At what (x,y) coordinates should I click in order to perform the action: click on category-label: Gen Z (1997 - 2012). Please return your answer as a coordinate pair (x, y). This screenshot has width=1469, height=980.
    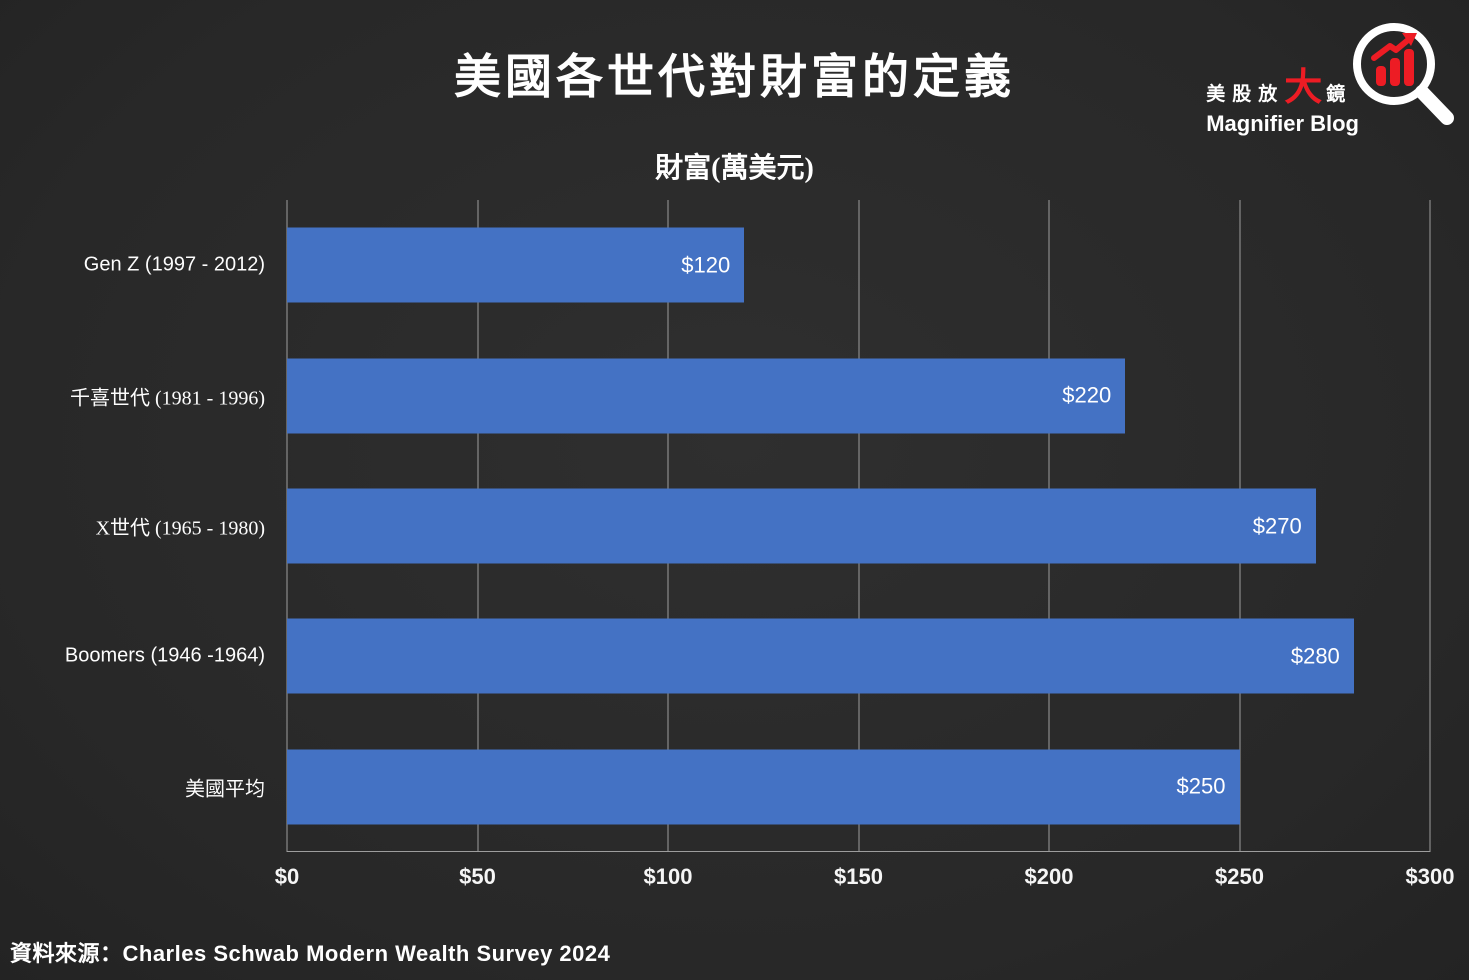
    Looking at the image, I should click on (174, 264).